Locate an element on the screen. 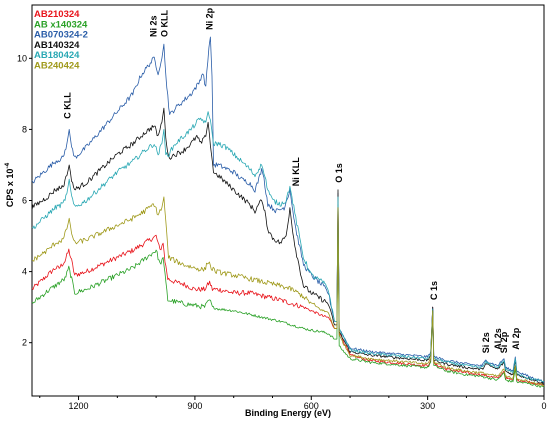 This screenshot has width=550, height=425. x-axis-title: Binding Energy (eV) is located at coordinates (288, 413).